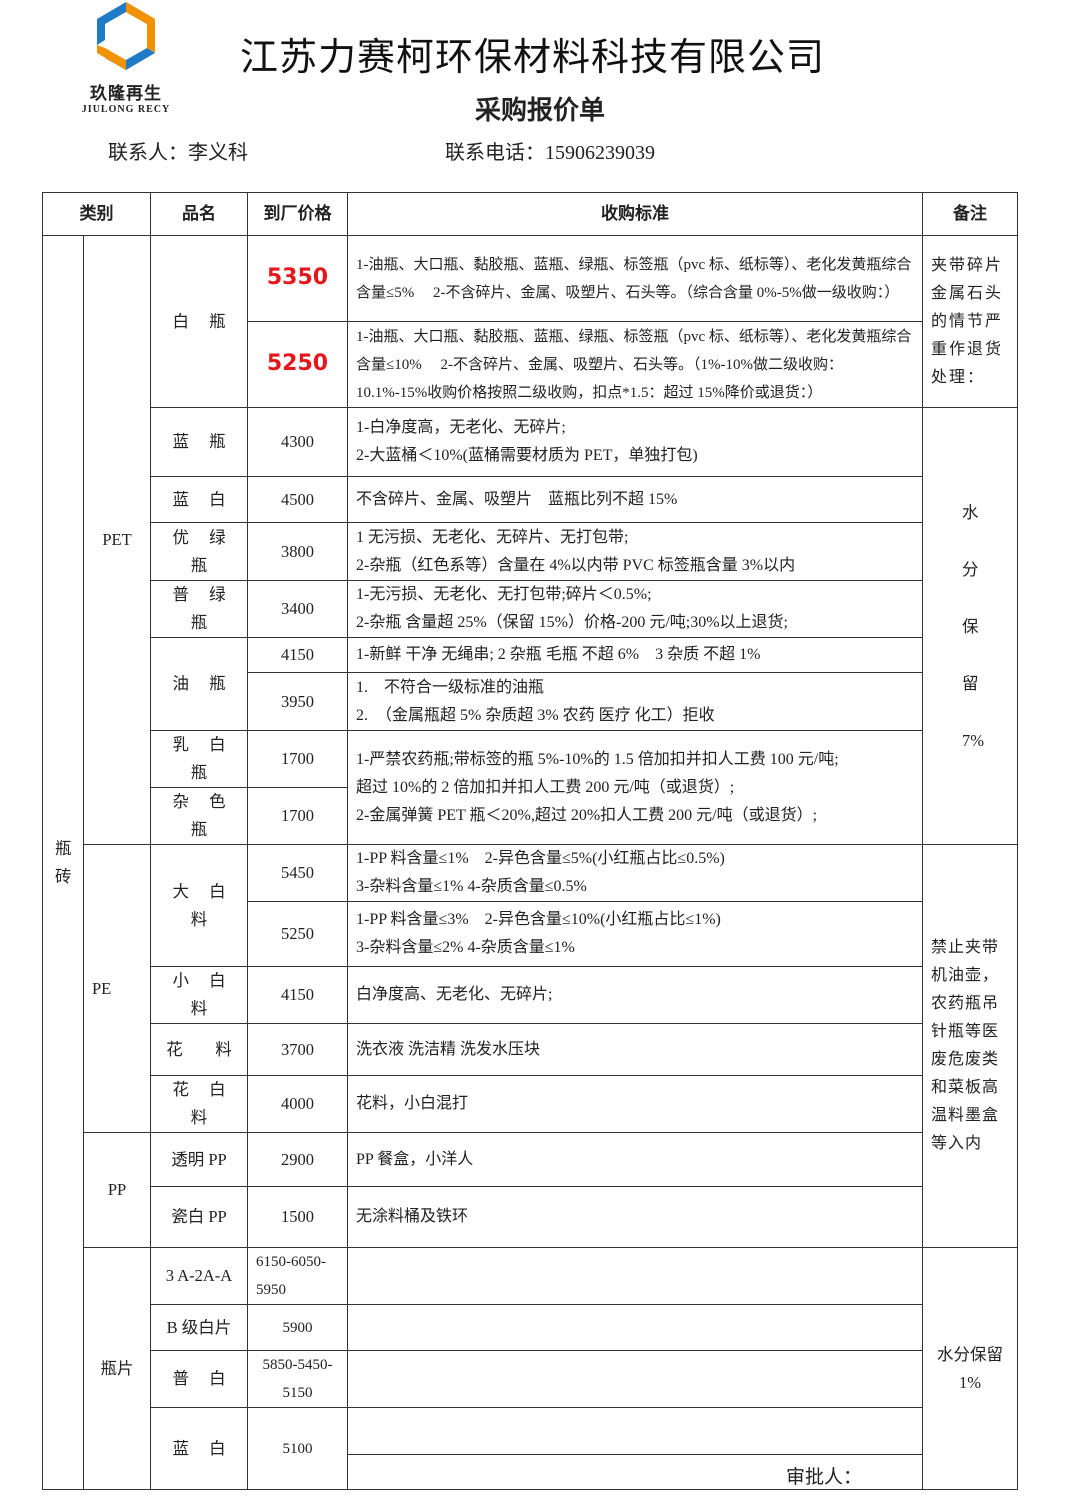 The width and height of the screenshot is (1080, 1496). Describe the element at coordinates (199, 816) in the screenshot. I see `item-name: 杂 色 瓶` at that location.